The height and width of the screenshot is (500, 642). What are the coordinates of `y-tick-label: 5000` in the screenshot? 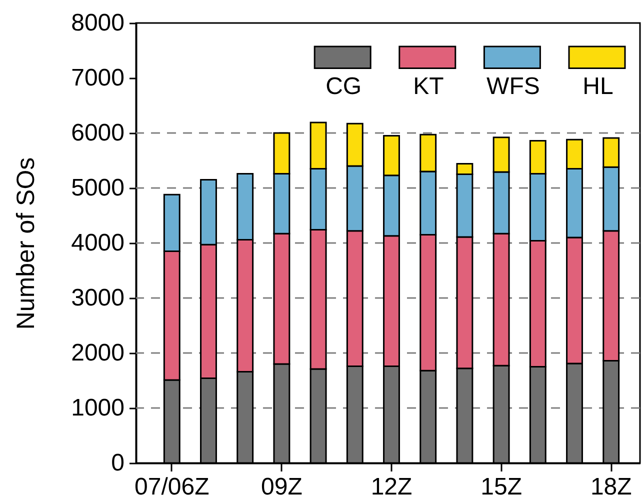 It's located at (97, 188).